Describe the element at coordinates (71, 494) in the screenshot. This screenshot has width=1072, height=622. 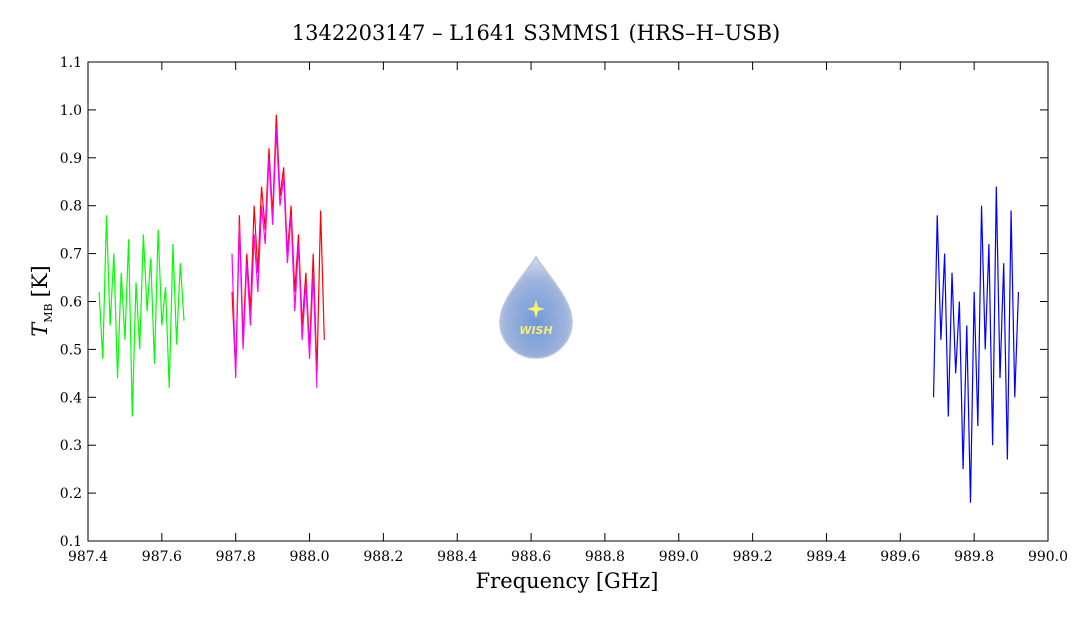
I see `y-tick-label: 0.2` at that location.